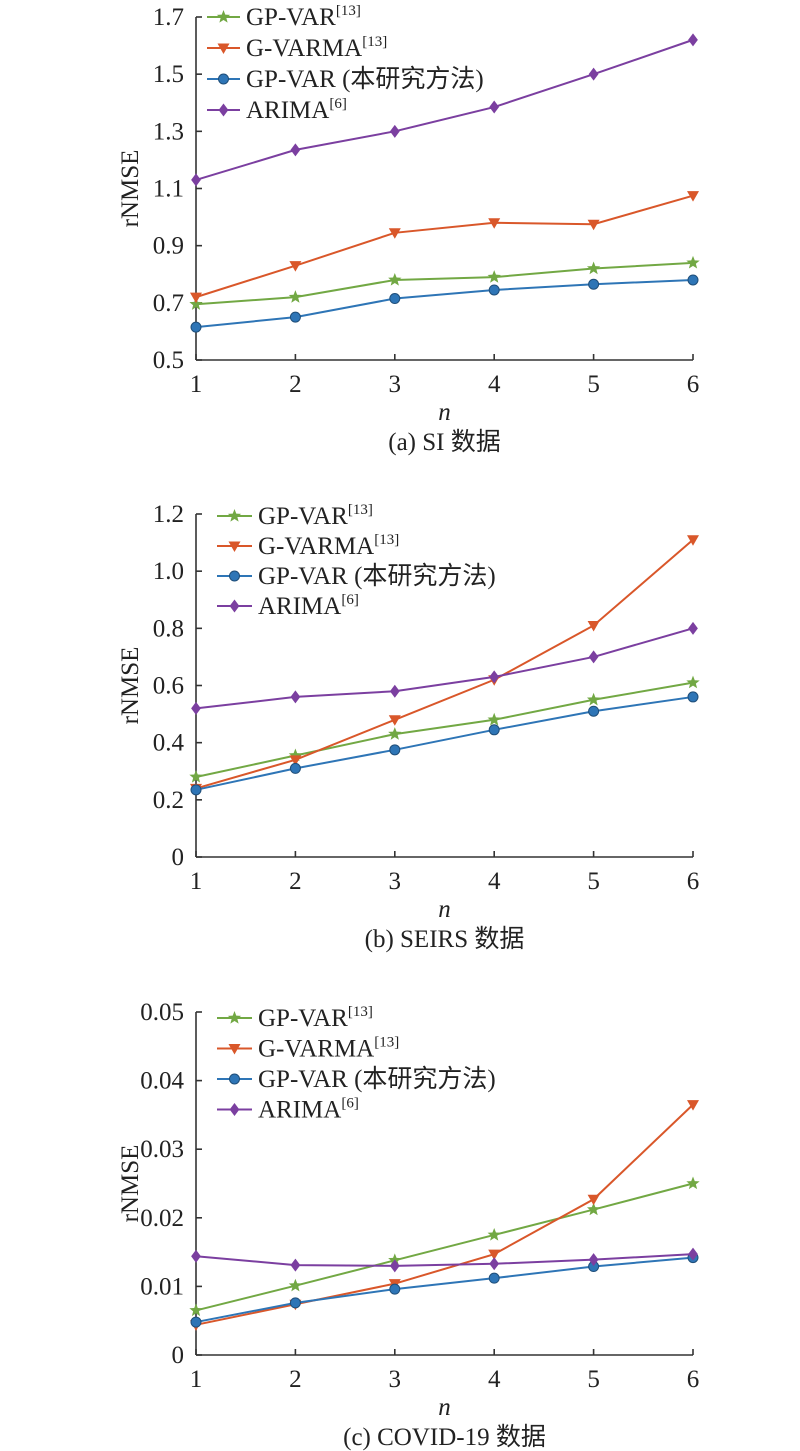 The image size is (800, 1451). Describe the element at coordinates (168, 571) in the screenshot. I see `y-tick-label: 1.0` at that location.